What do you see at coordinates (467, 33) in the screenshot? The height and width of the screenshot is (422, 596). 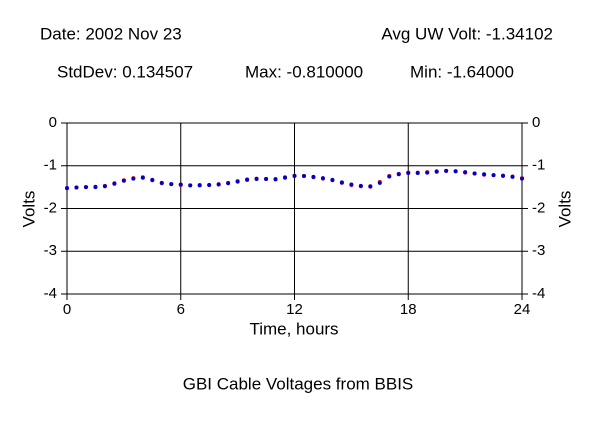 I see `annotation: Avg UW Volt: -1.34102` at bounding box center [467, 33].